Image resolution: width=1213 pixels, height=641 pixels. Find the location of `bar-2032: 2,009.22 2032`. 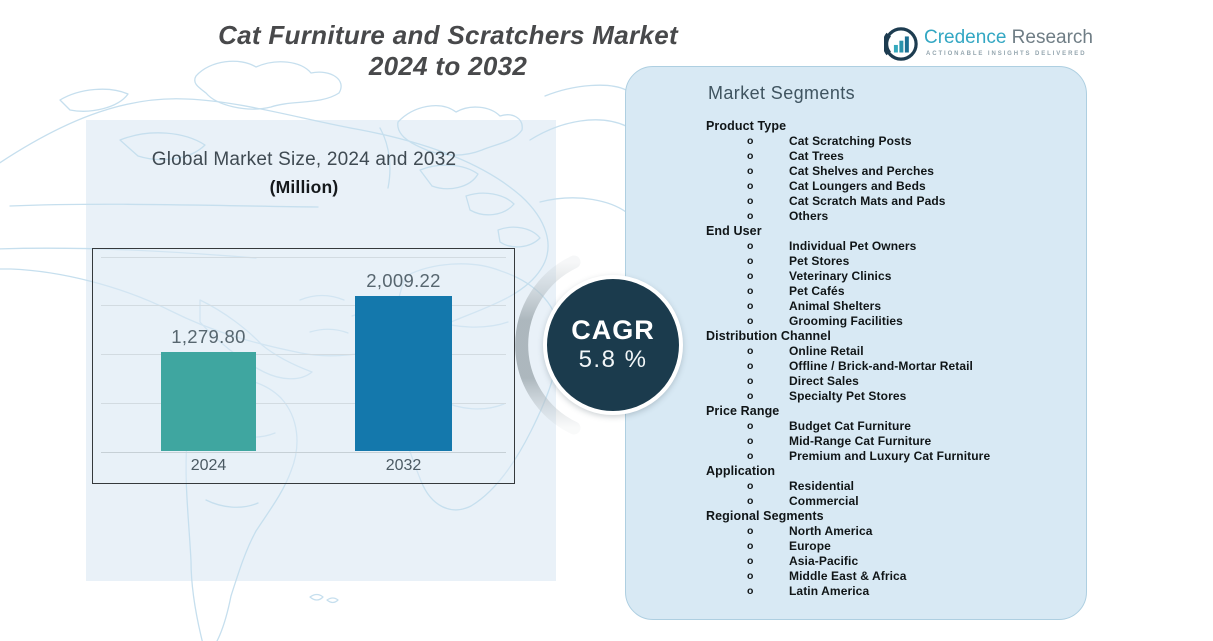

bar-2032: 2,009.22 2032 is located at coordinates (403, 372).